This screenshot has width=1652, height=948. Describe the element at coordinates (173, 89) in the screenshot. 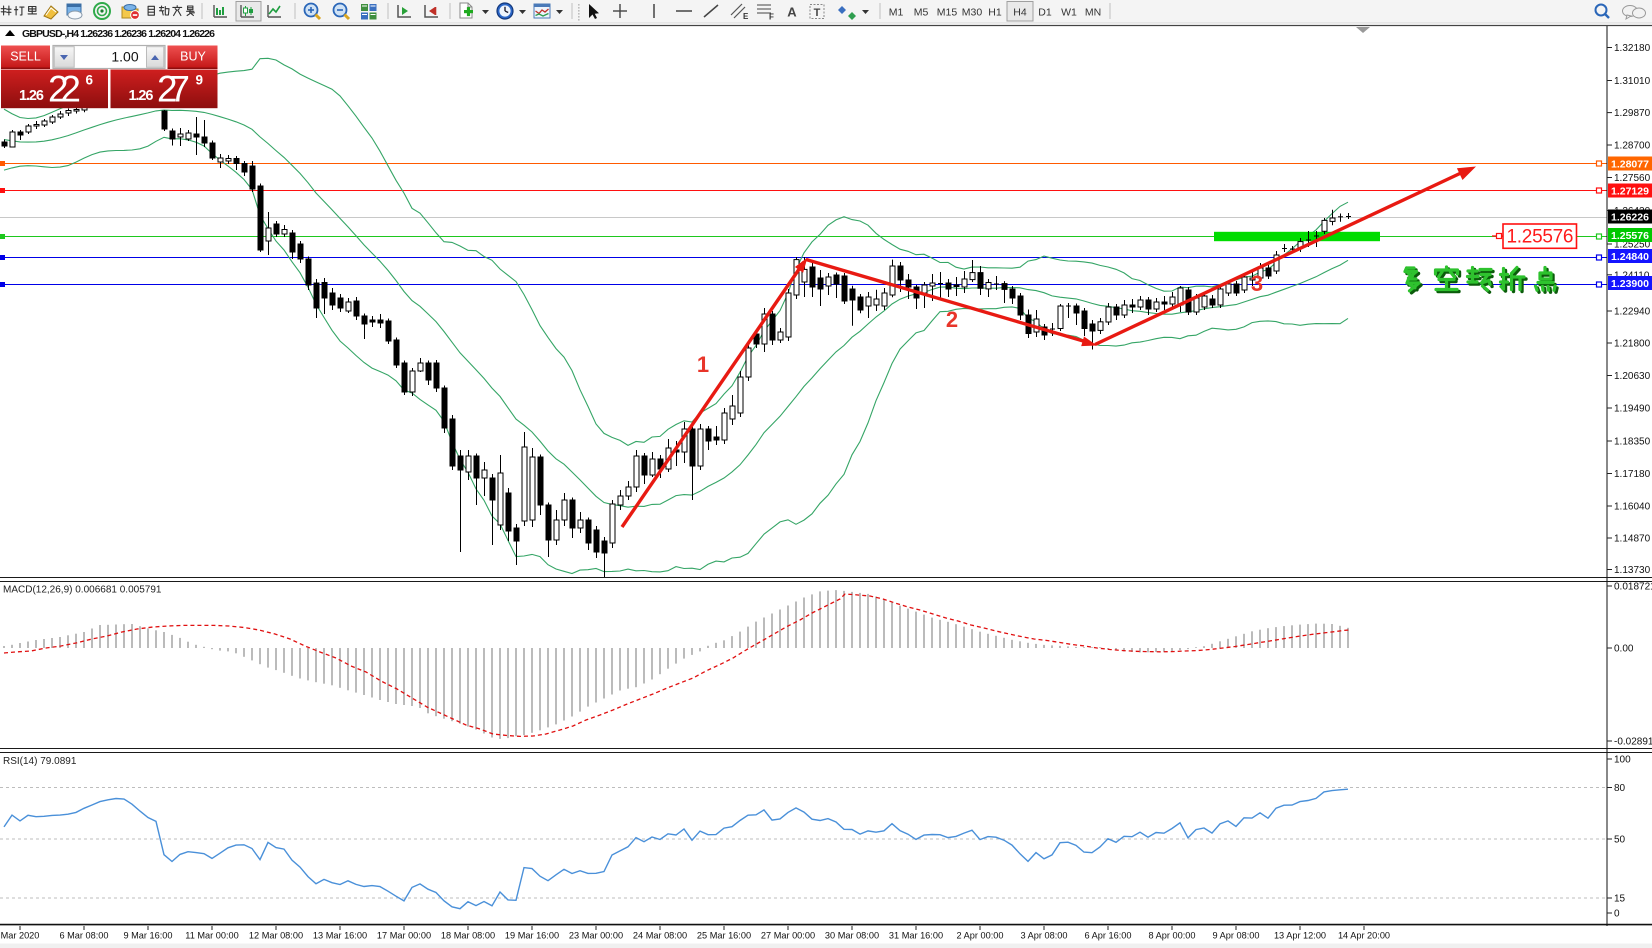

I see `svg-text: 27` at that location.